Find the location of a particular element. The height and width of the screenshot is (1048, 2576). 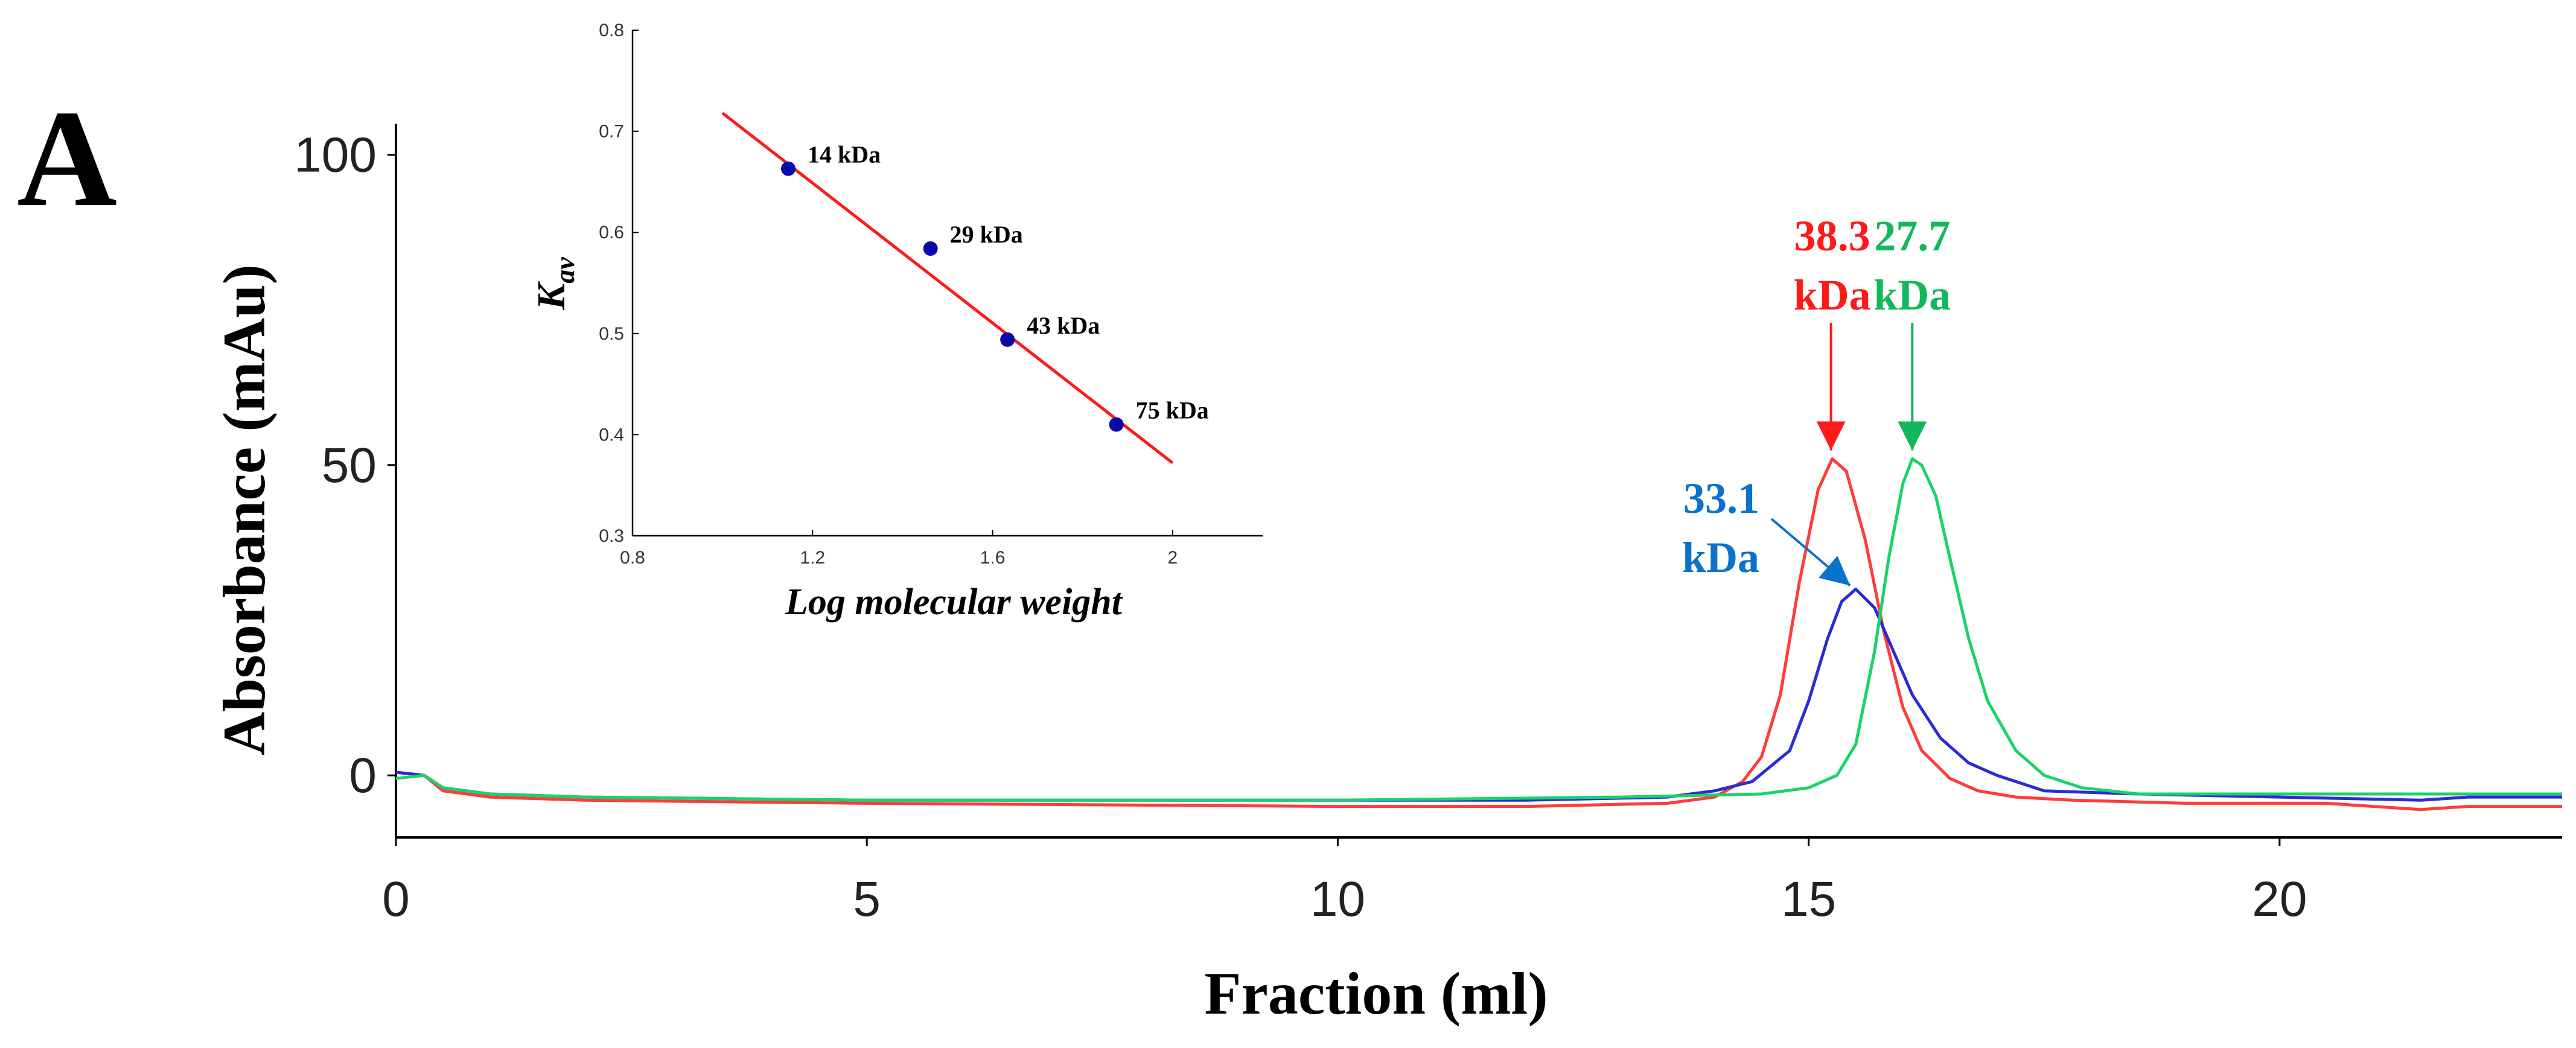

annotation-label: 27.7 is located at coordinates (1912, 236).